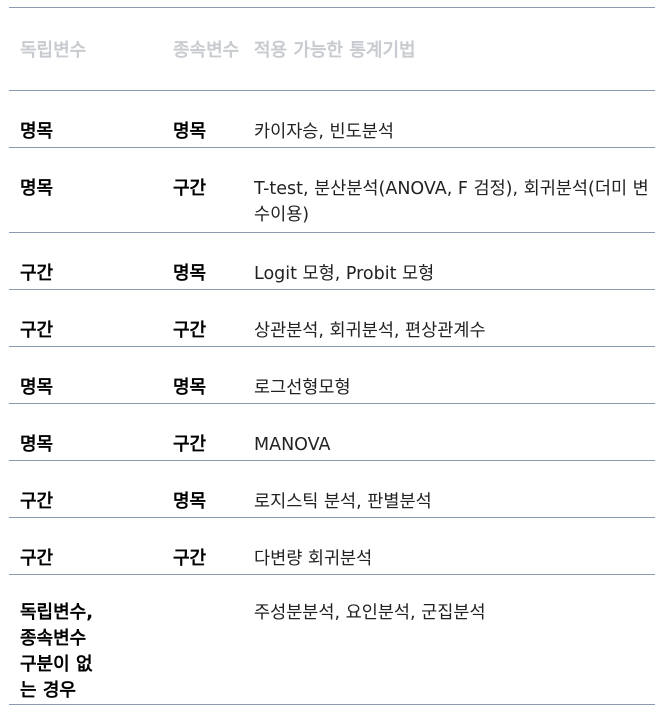 The image size is (668, 705). I want to click on method-cell: 로그선형모형, so click(451, 375).